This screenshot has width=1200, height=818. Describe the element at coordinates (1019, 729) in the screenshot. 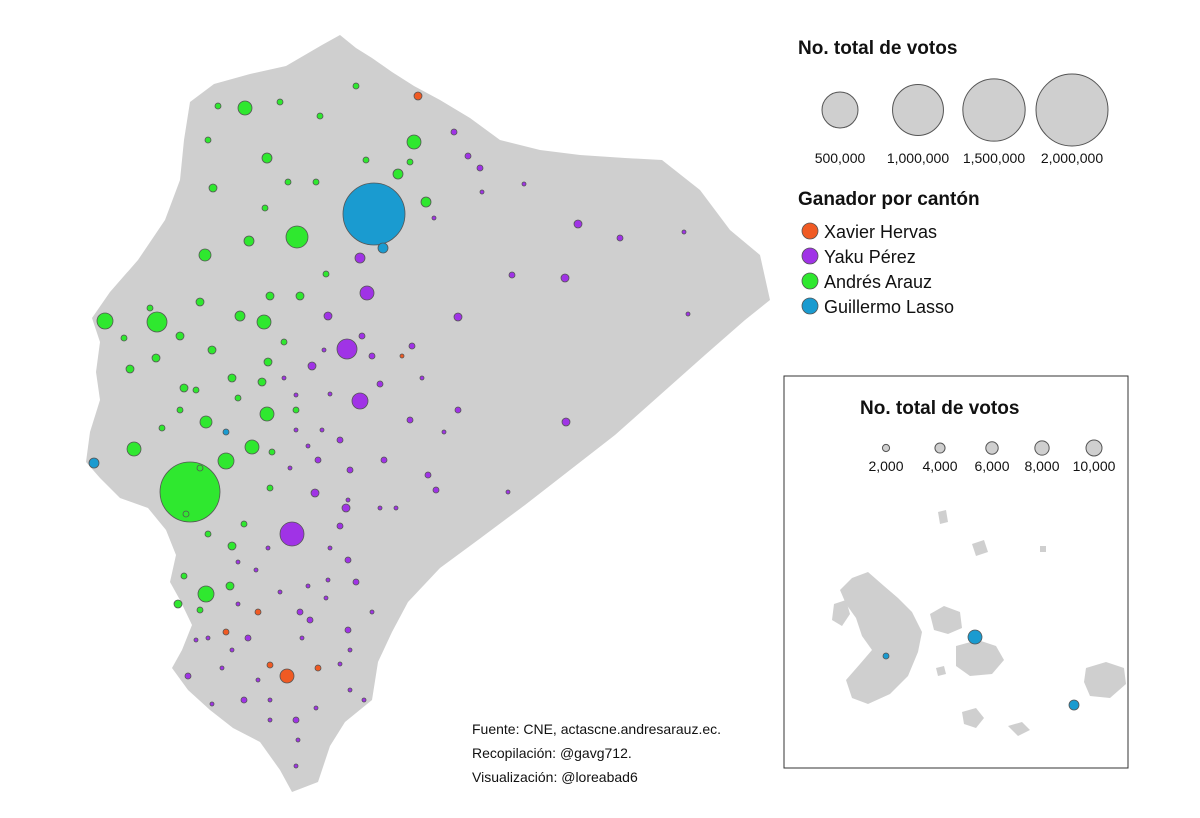

I see `island-espanola` at that location.